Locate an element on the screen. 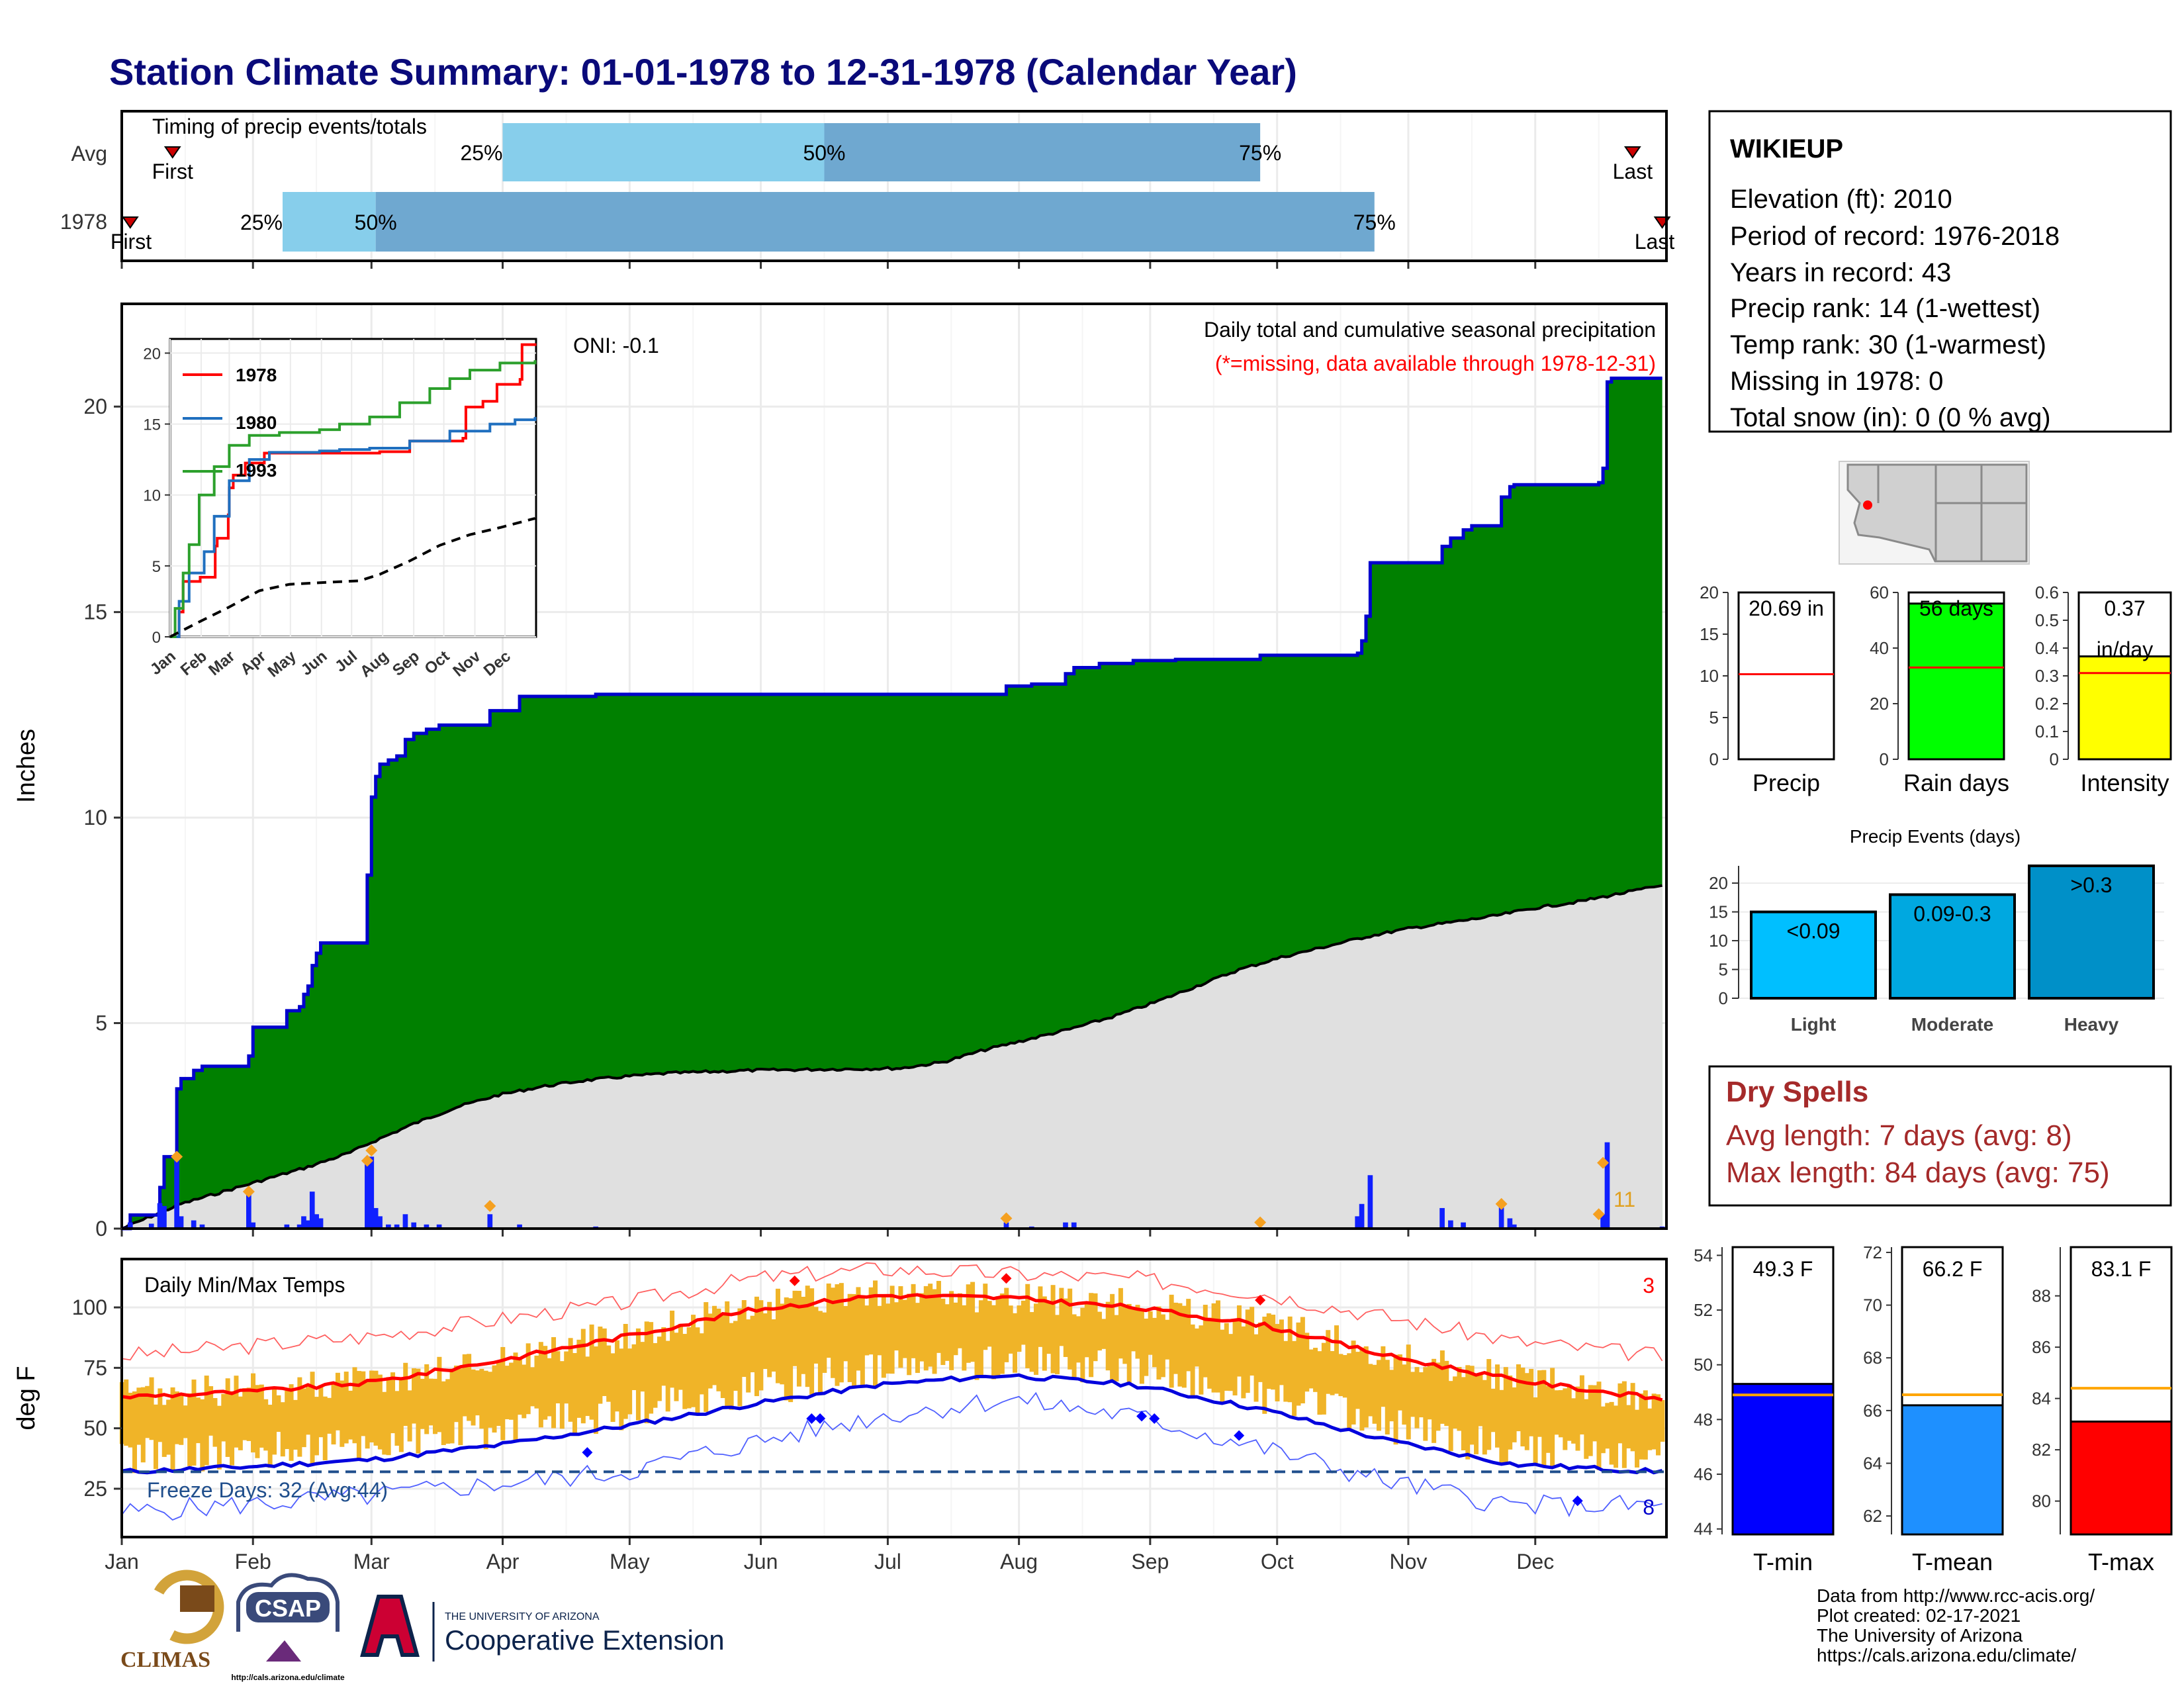 Image resolution: width=2184 pixels, height=1688 pixels. timing-pct-label: 50% is located at coordinates (376, 222).